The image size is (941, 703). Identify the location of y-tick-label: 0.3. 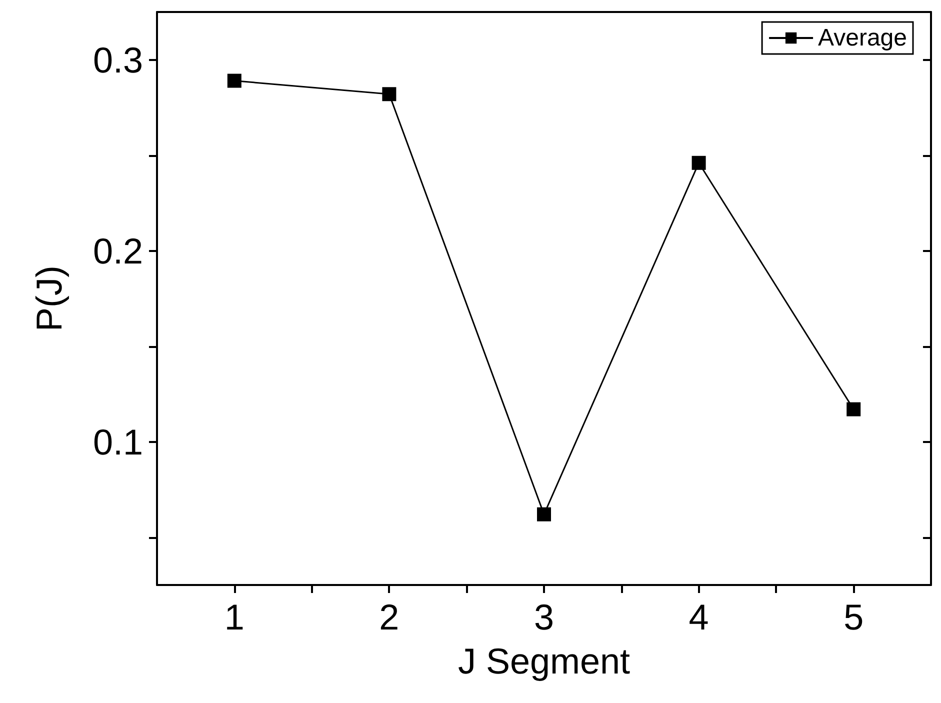
(117, 59).